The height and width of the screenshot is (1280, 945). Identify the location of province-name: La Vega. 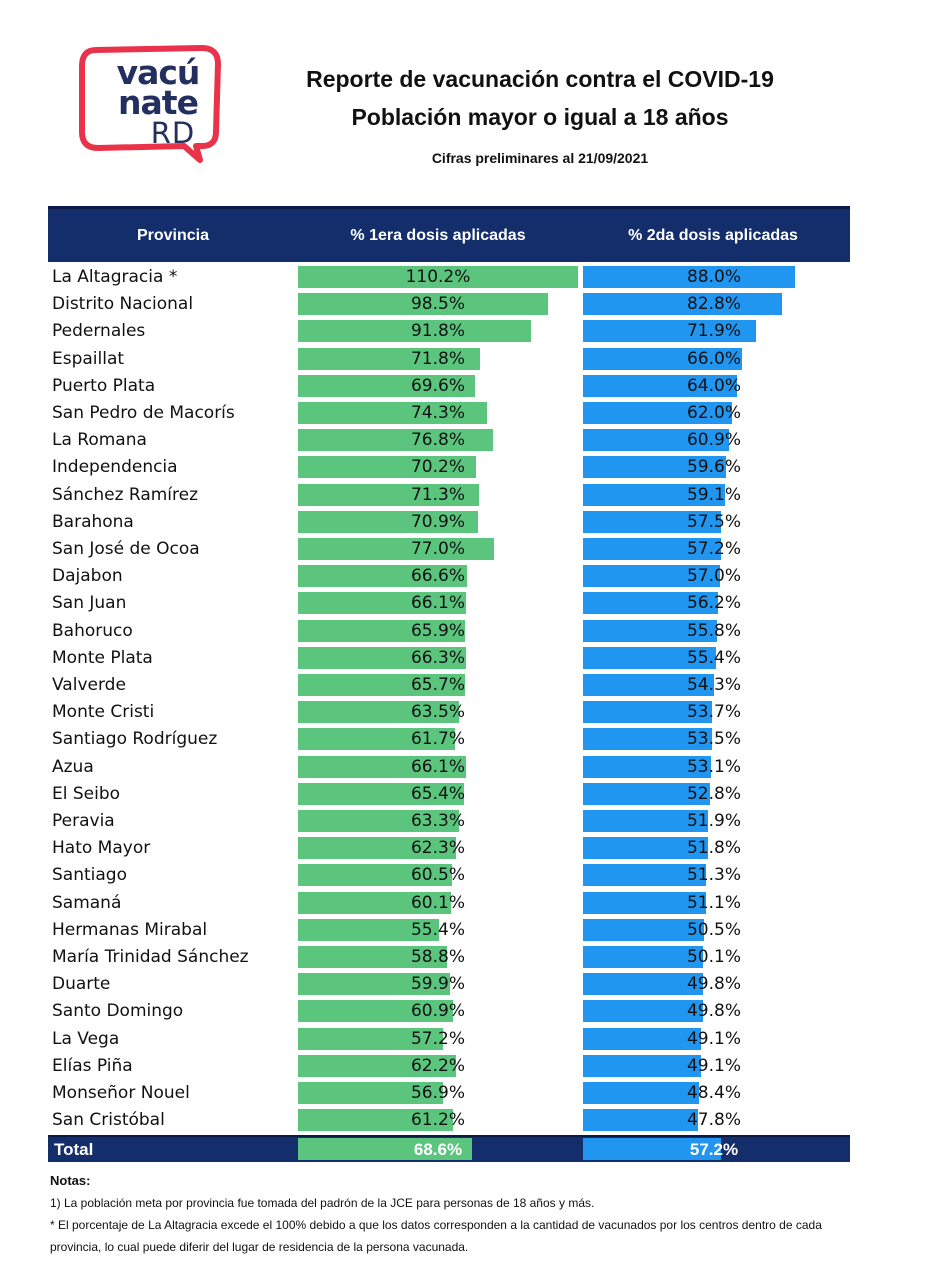
(86, 1038).